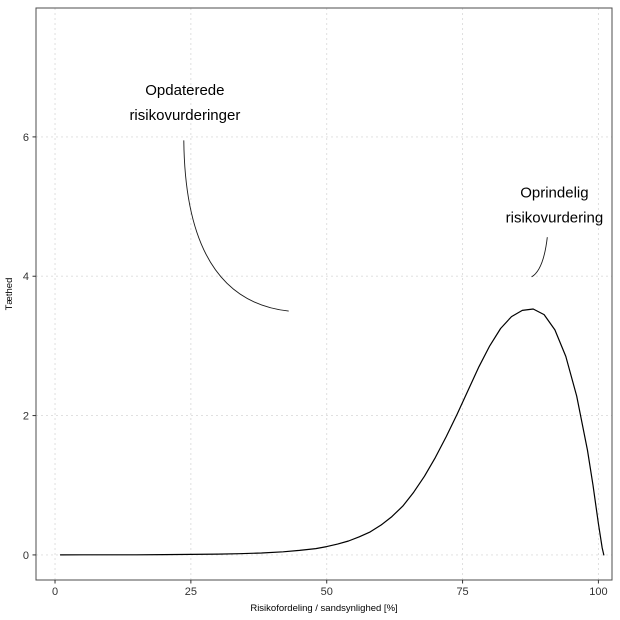  I want to click on annotation-text-line: risikovurderinger, so click(184, 115).